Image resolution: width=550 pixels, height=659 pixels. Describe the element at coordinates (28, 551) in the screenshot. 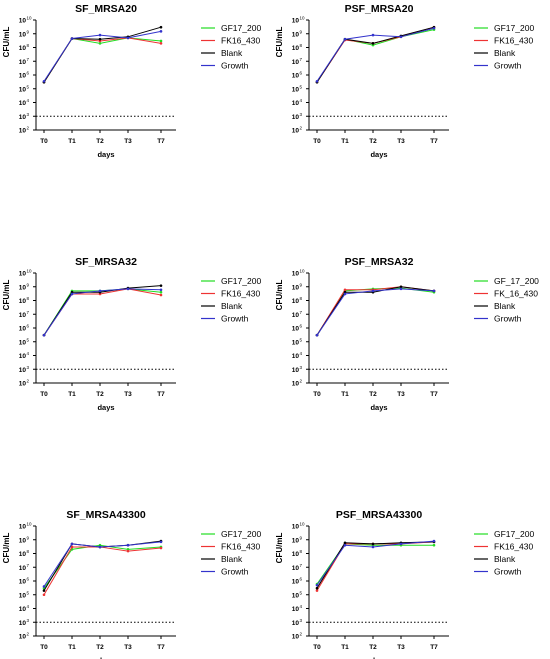

I see `y-tick-exponent: 8` at that location.